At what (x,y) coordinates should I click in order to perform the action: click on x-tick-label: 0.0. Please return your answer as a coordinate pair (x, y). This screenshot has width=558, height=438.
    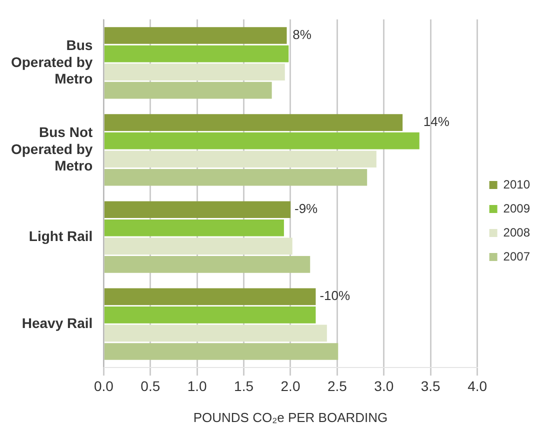
    Looking at the image, I should click on (104, 386).